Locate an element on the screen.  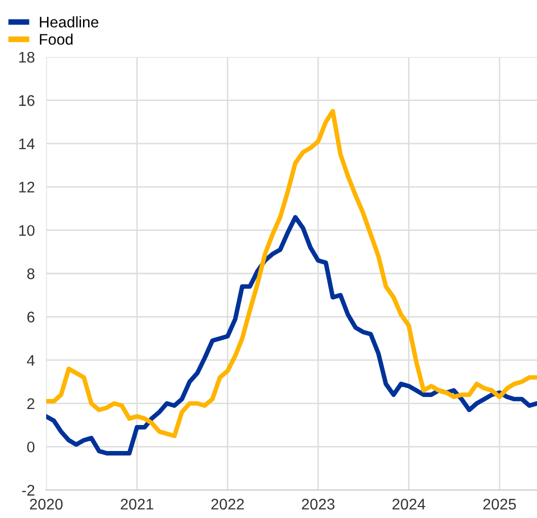
x-tick-label: 2024 is located at coordinates (409, 504).